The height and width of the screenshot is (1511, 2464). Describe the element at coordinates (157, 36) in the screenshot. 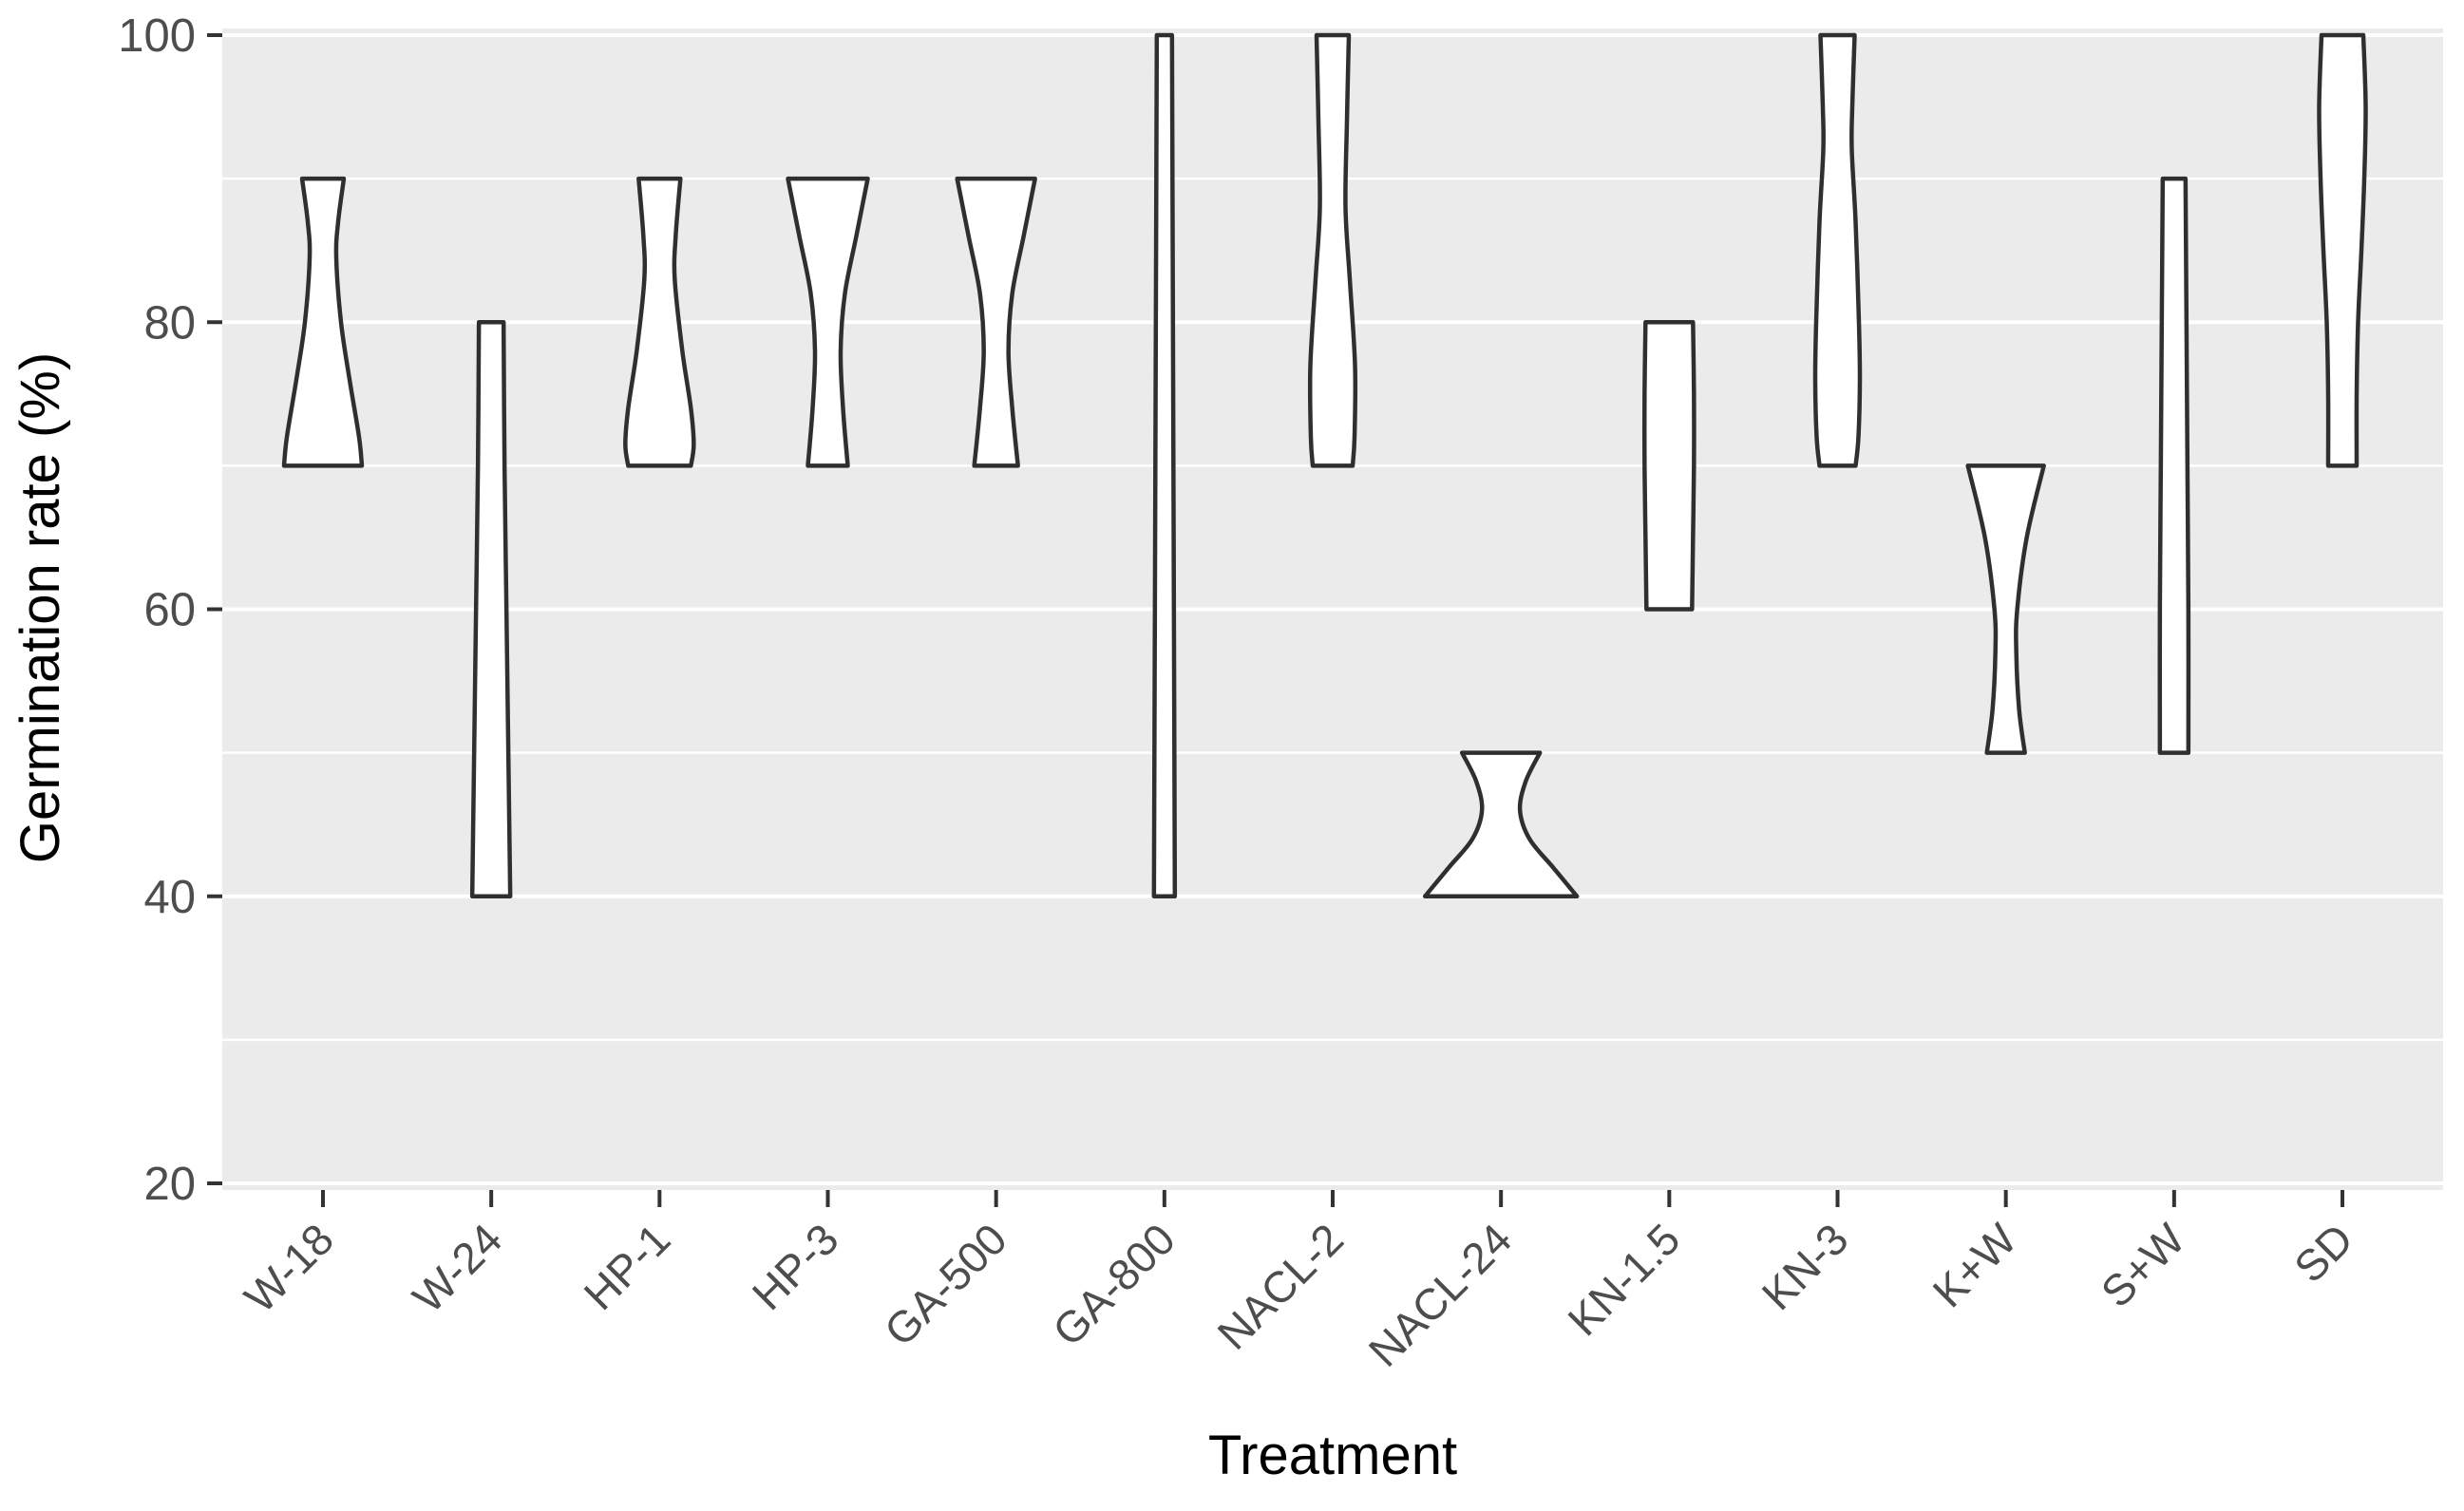

I see `y-tick-label: 100` at that location.